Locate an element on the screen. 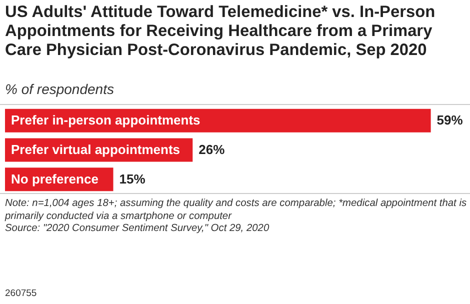 This screenshot has height=304, width=470. text: Note: n=1,004 ages 18+; assuming the quality and costs are comparable; *medical appointment that is primarily conducted via a smartphone or computer is located at coordinates (236, 210).